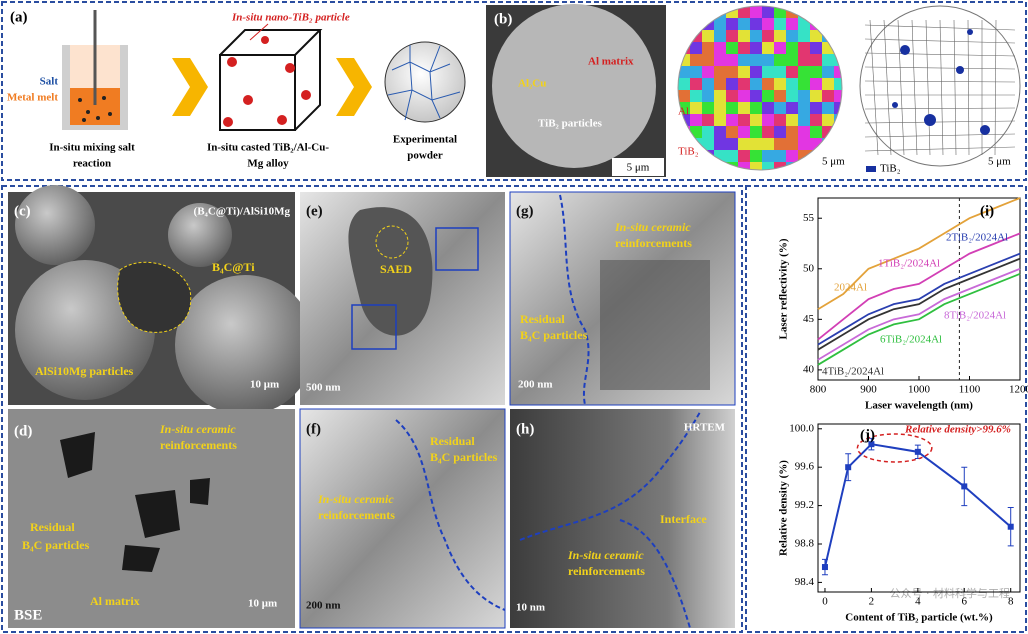 Image resolution: width=1028 pixels, height=634 pixels. I want to click on panel-label: (f), so click(313, 429).